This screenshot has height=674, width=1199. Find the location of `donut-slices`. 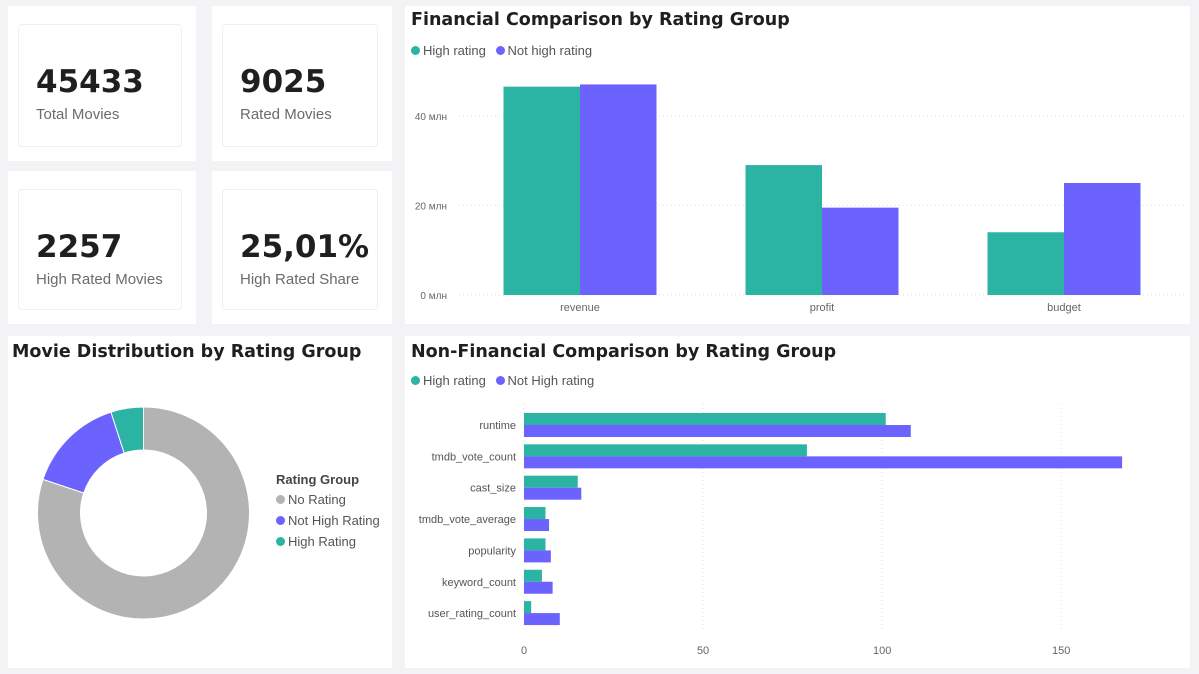

donut-slices is located at coordinates (143, 513).